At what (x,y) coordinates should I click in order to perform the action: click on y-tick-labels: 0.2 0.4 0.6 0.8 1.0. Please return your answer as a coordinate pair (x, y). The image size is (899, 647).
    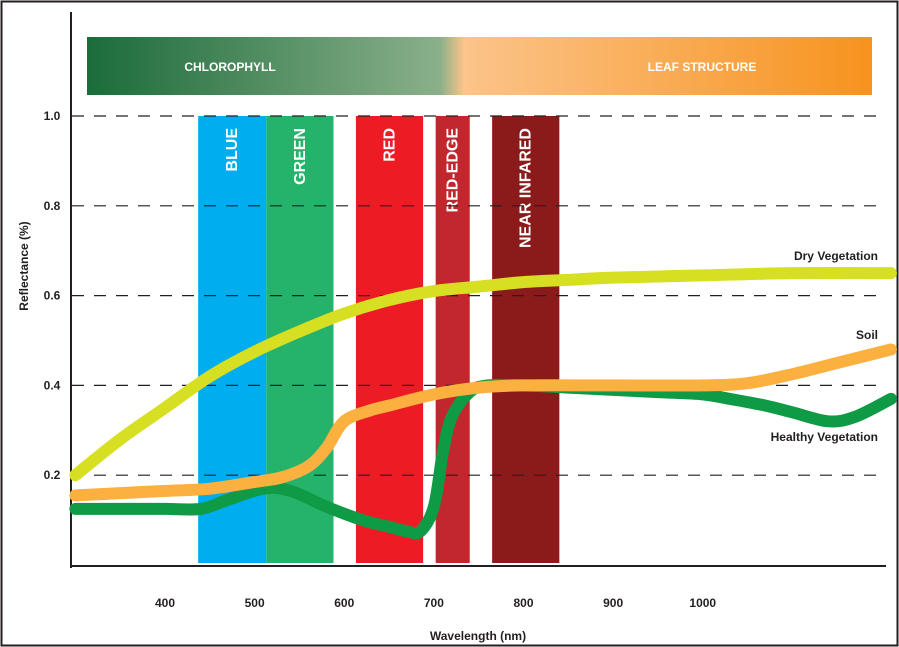
    Looking at the image, I should click on (52, 295).